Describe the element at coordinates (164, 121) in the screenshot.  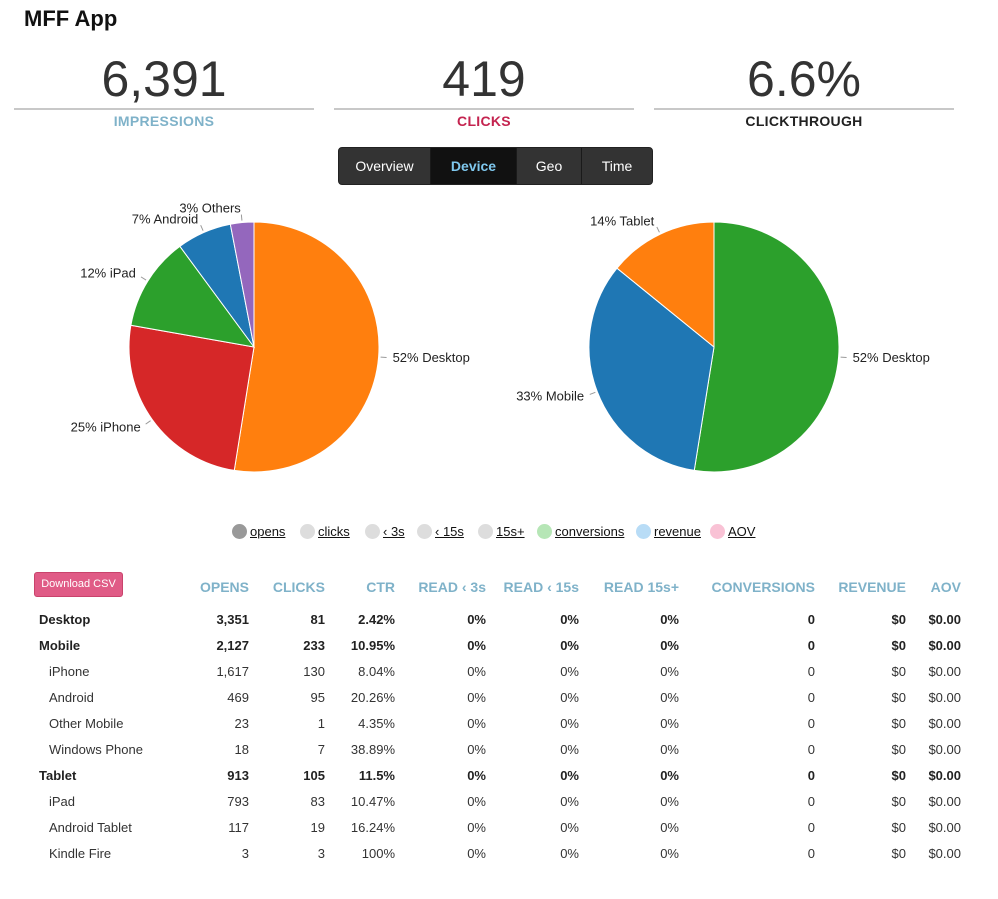
I see `stat-label: IMPRESSIONS` at that location.